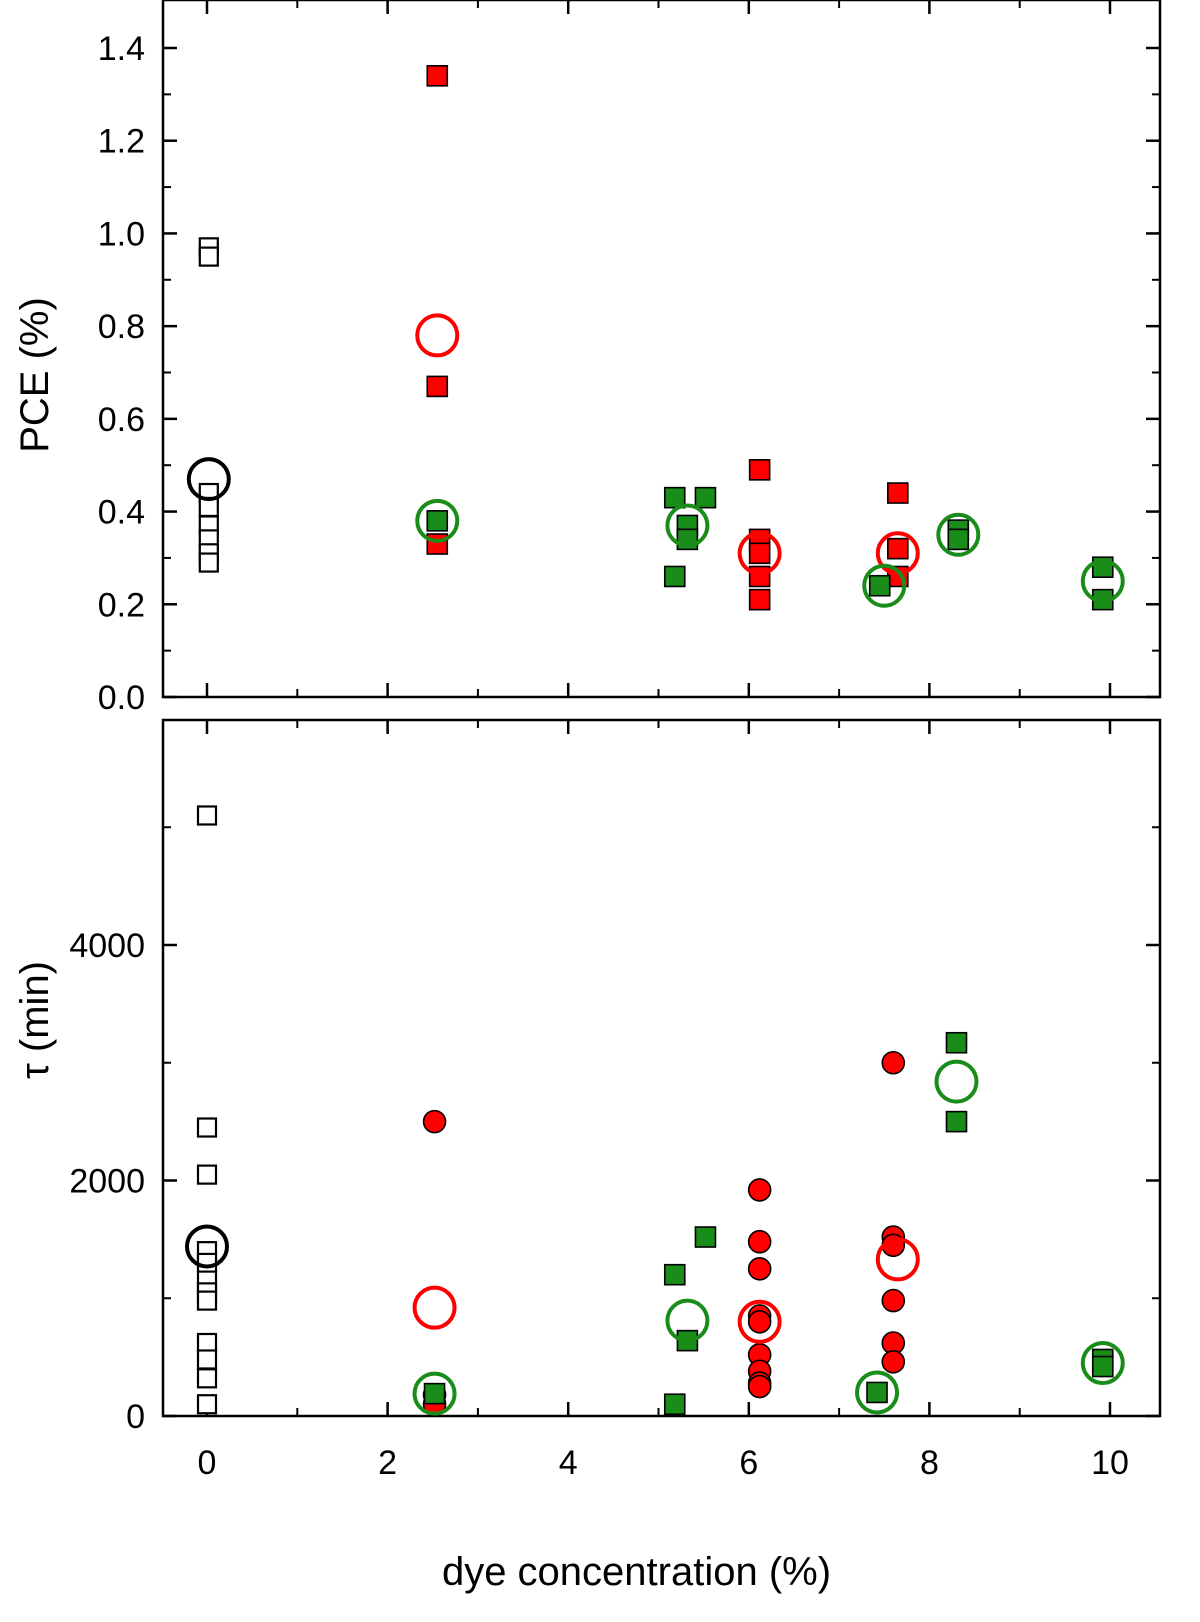 This screenshot has width=1200, height=1622. I want to click on y-tick-label: 0.0, so click(121, 698).